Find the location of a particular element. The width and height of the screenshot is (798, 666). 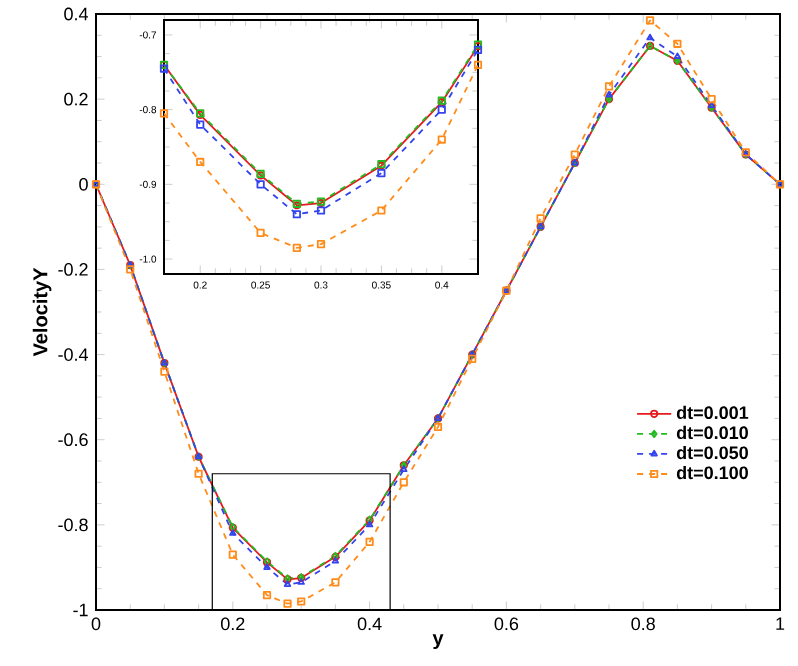

x-tick-label: 0.4 is located at coordinates (369, 624).